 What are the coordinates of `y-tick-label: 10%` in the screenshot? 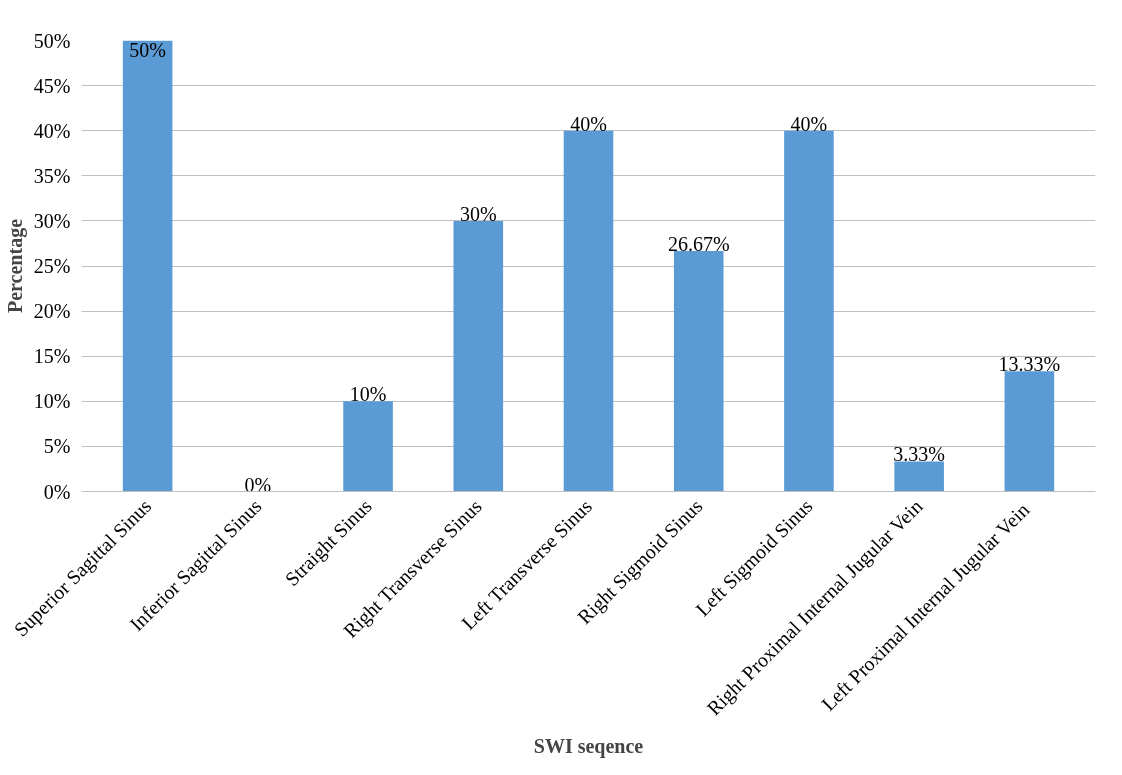 It's located at (52, 401).